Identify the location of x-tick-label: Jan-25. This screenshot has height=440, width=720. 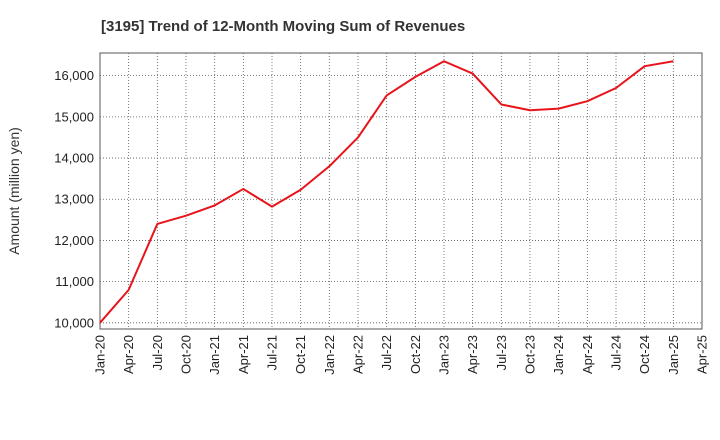
(673, 355).